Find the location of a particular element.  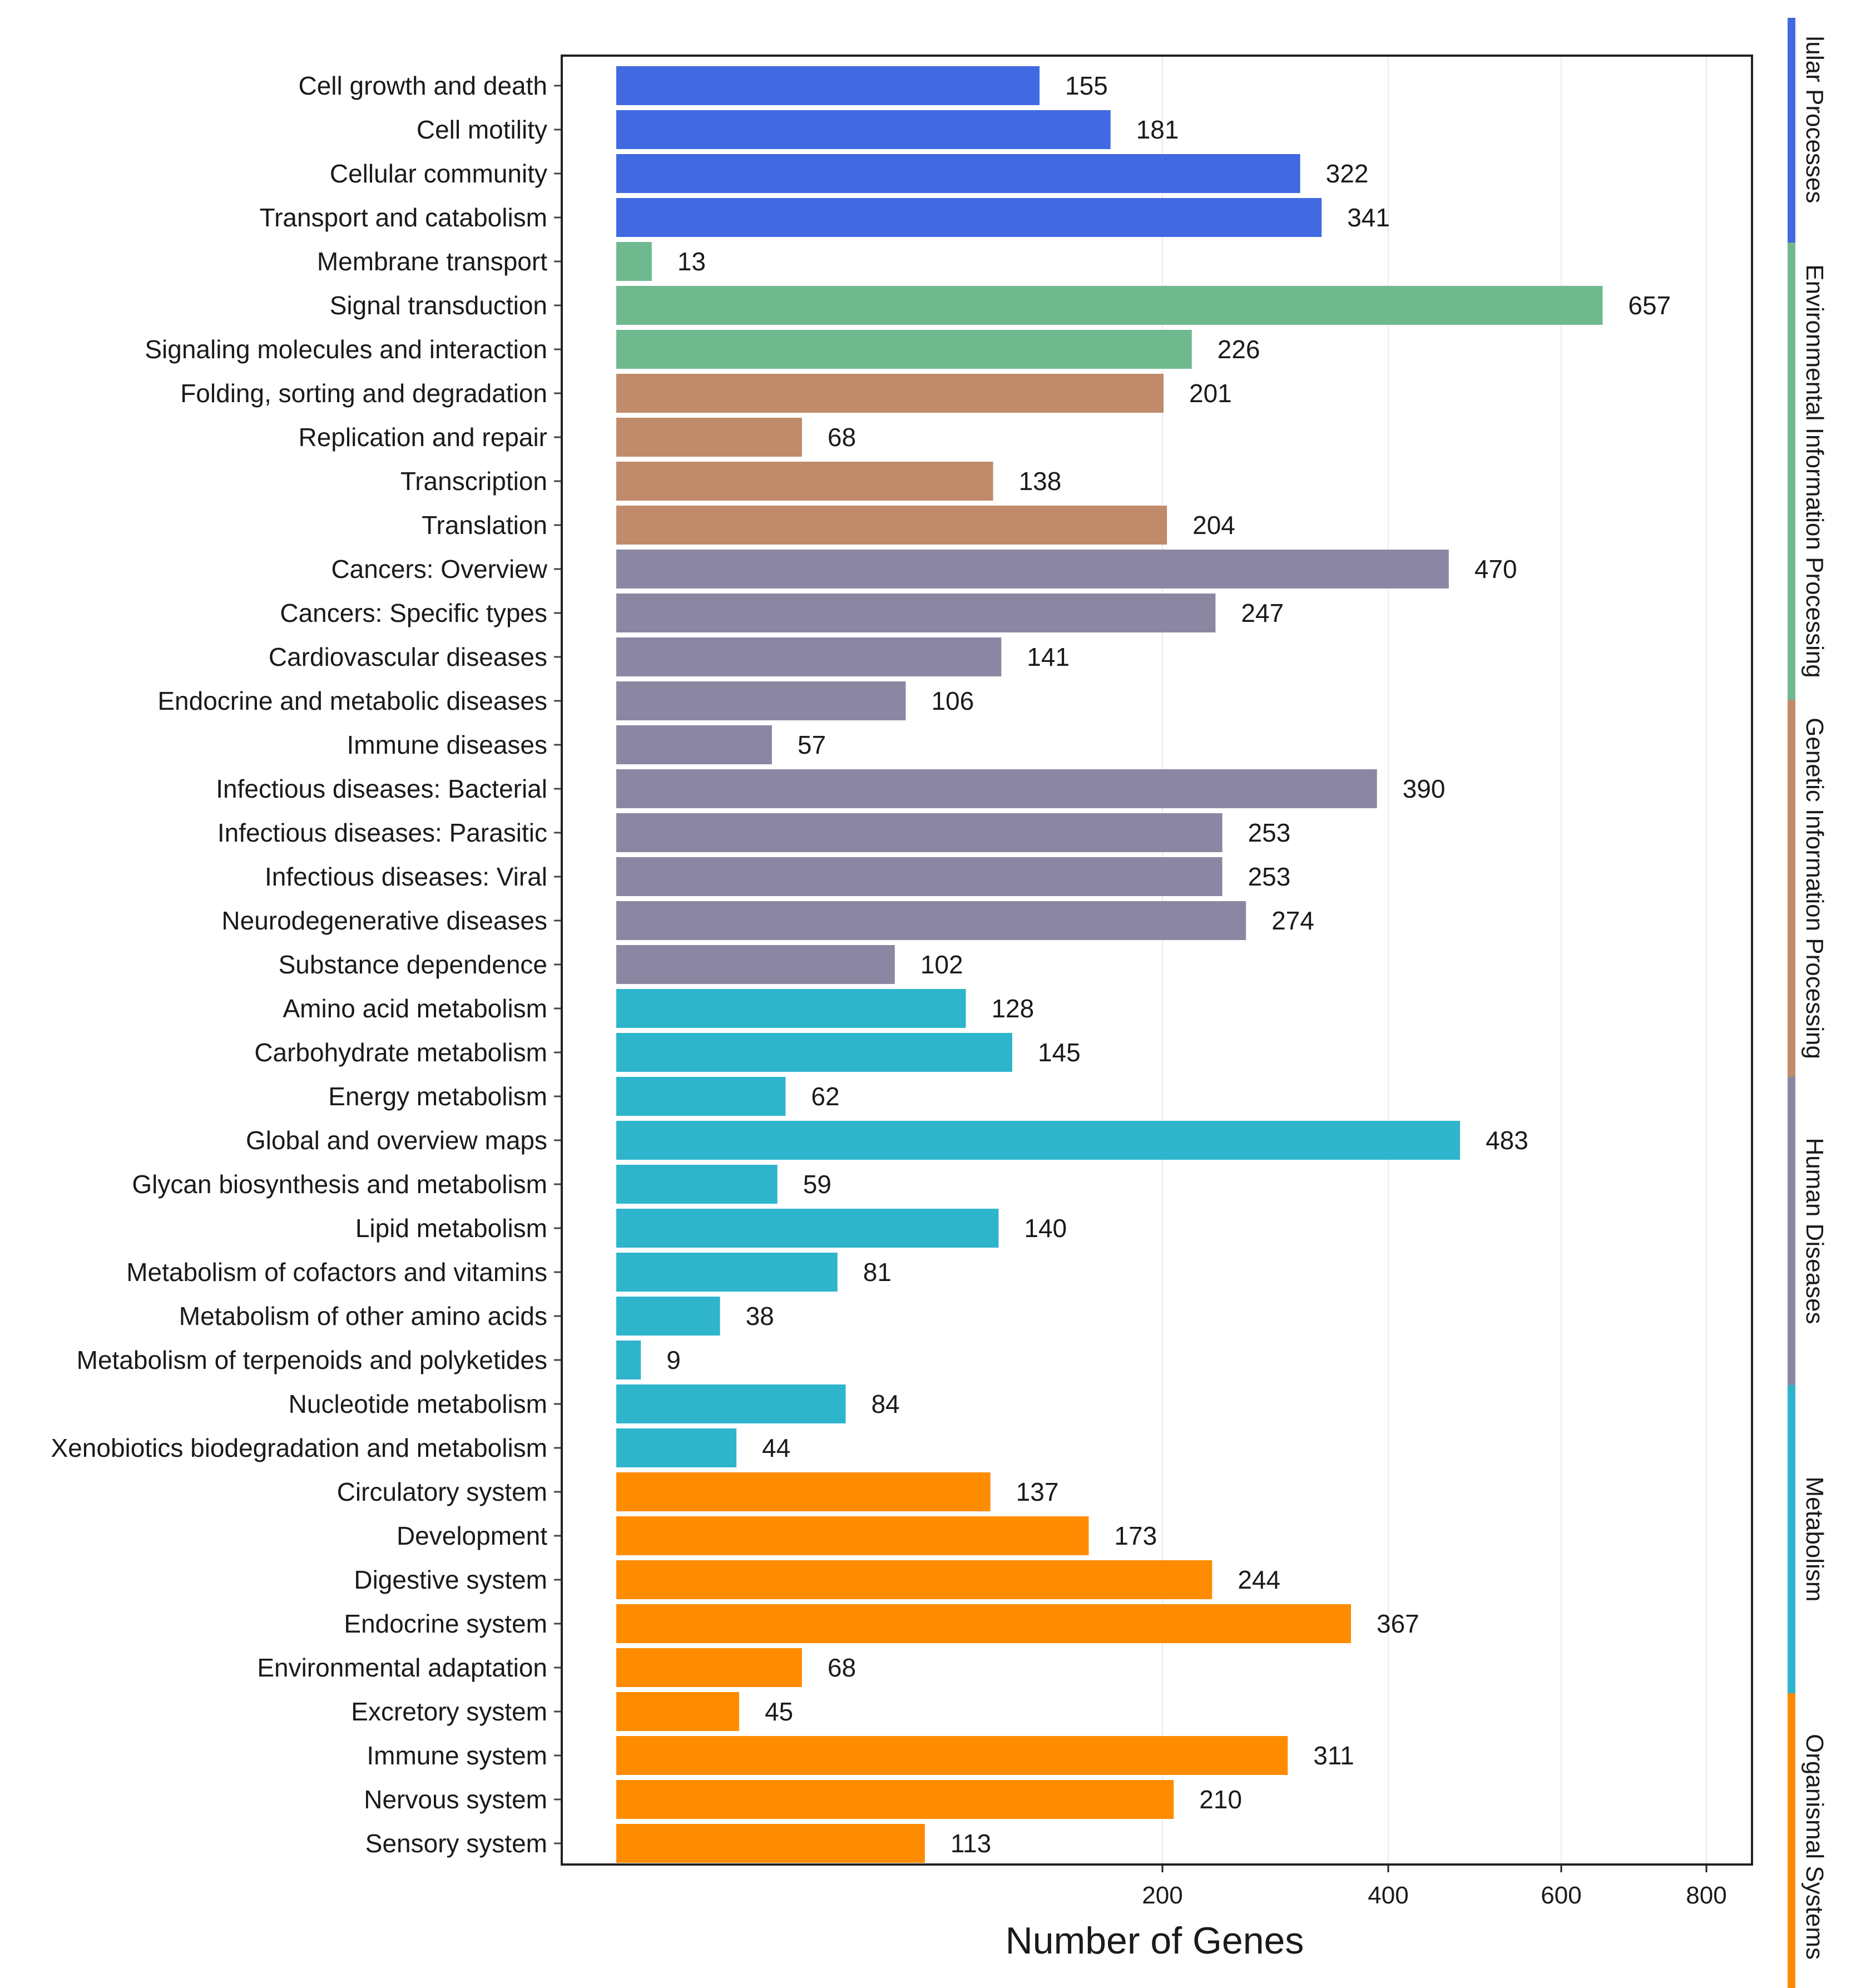

value-label: 483 is located at coordinates (1507, 1140).